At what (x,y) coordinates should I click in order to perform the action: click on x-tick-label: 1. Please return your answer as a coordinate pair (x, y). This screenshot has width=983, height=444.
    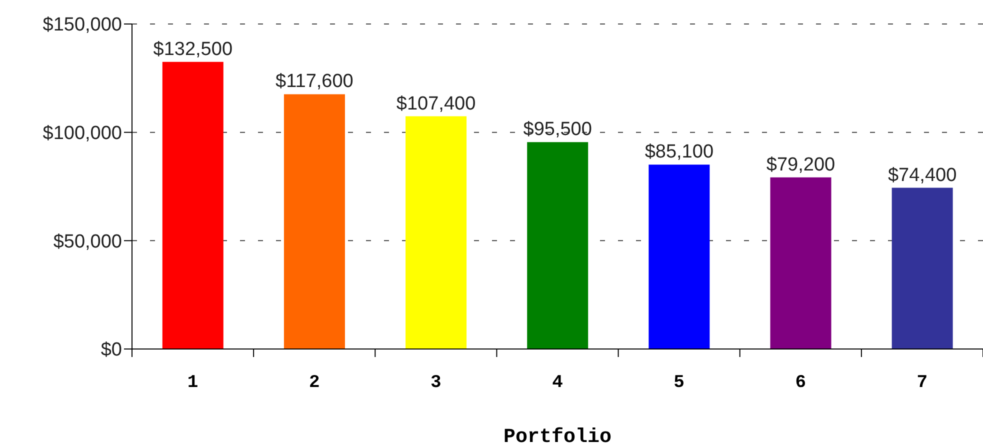
    Looking at the image, I should click on (192, 383).